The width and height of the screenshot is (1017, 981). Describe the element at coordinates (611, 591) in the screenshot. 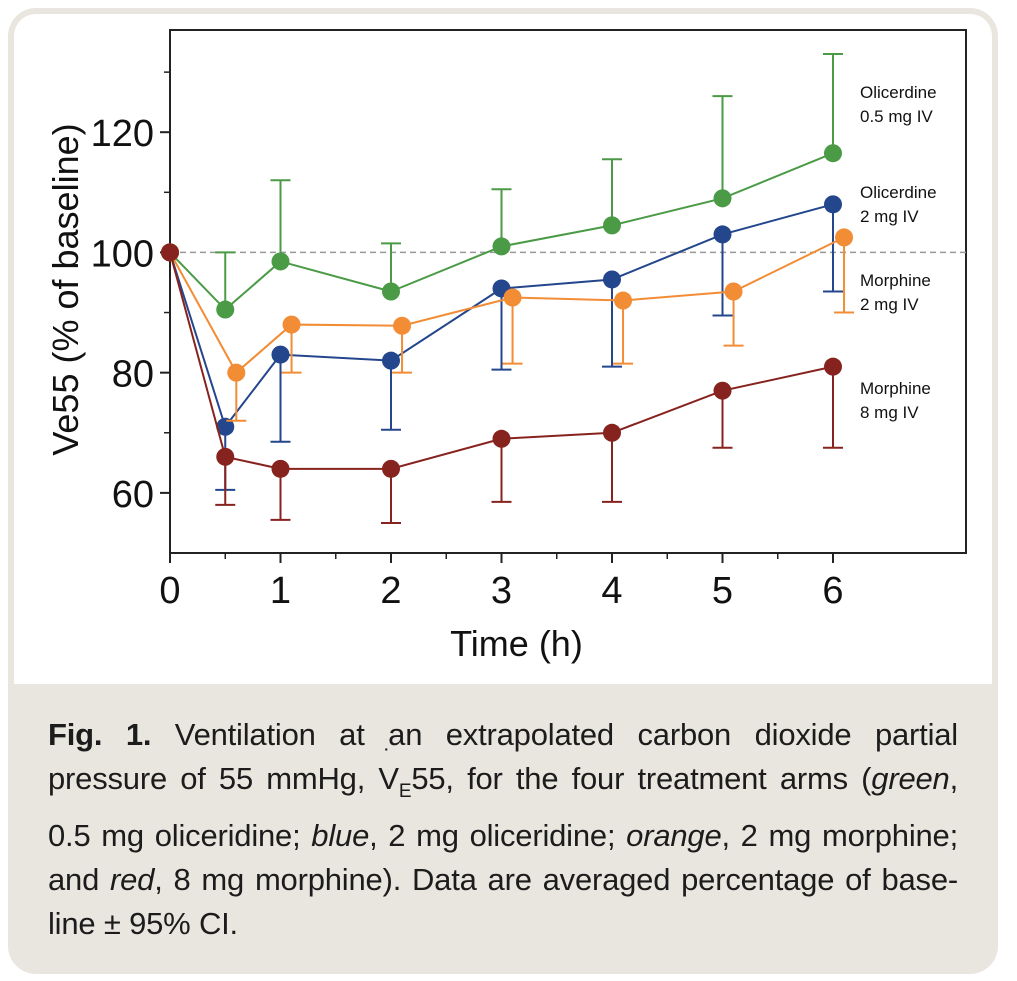

I see `x-tick-label-4: 4` at that location.